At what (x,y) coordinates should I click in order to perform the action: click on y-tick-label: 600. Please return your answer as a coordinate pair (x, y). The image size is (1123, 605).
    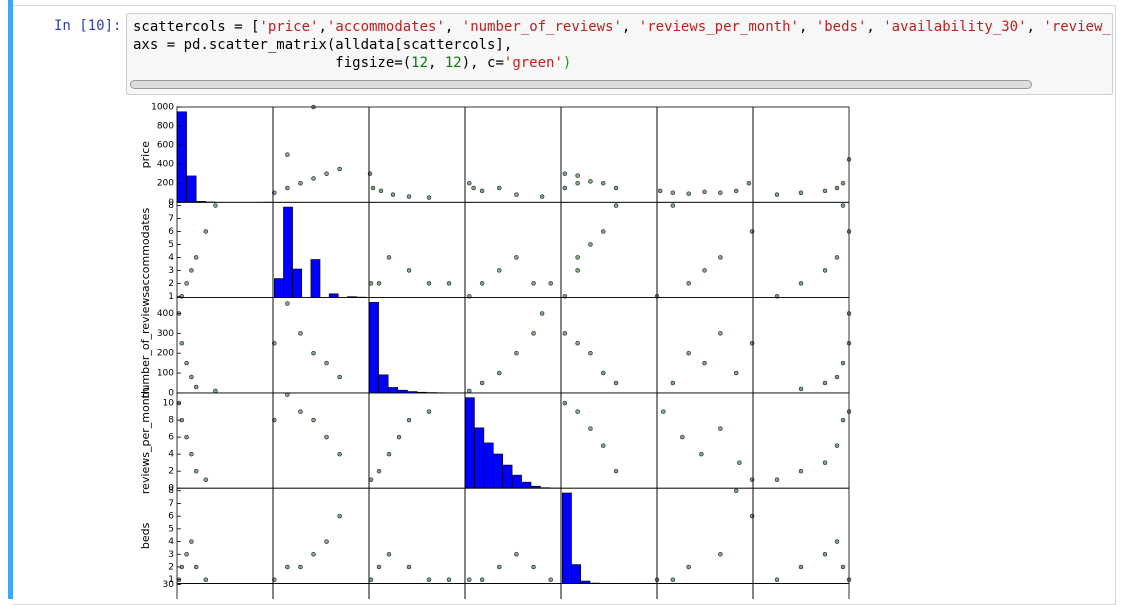
    Looking at the image, I should click on (165, 146).